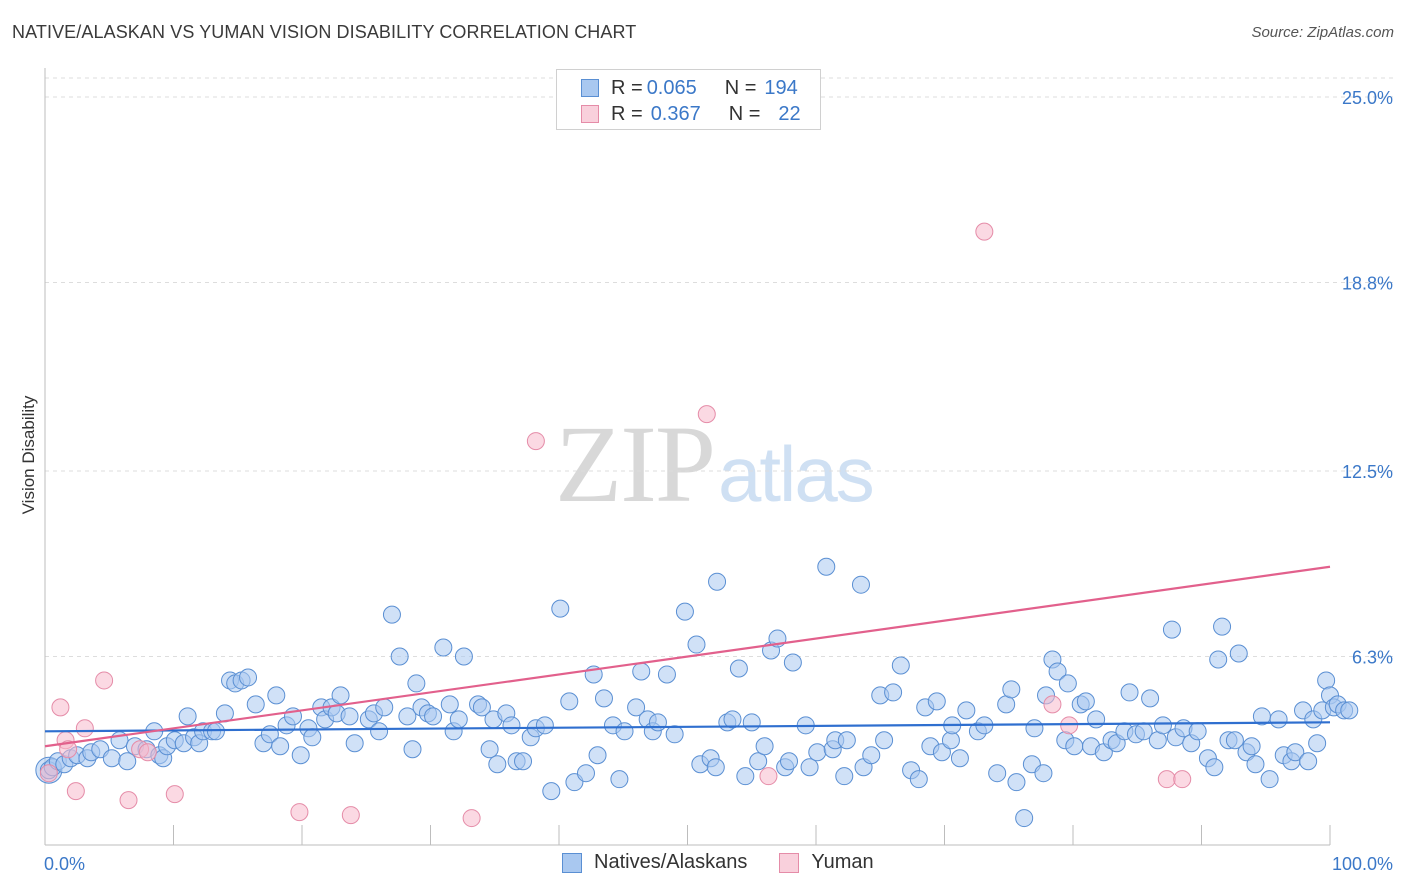 Image resolution: width=1406 pixels, height=892 pixels. What do you see at coordinates (675, 113) in the screenshot?
I see `legend-r-value: 0.367` at bounding box center [675, 113].